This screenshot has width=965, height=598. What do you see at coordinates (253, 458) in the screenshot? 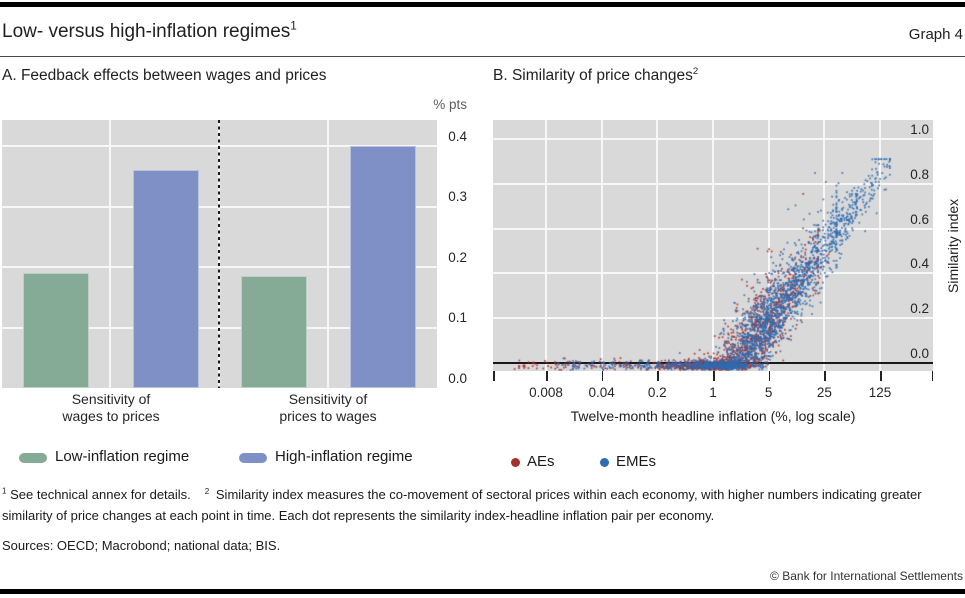
I see `legend-swatch-high-inflation` at bounding box center [253, 458].